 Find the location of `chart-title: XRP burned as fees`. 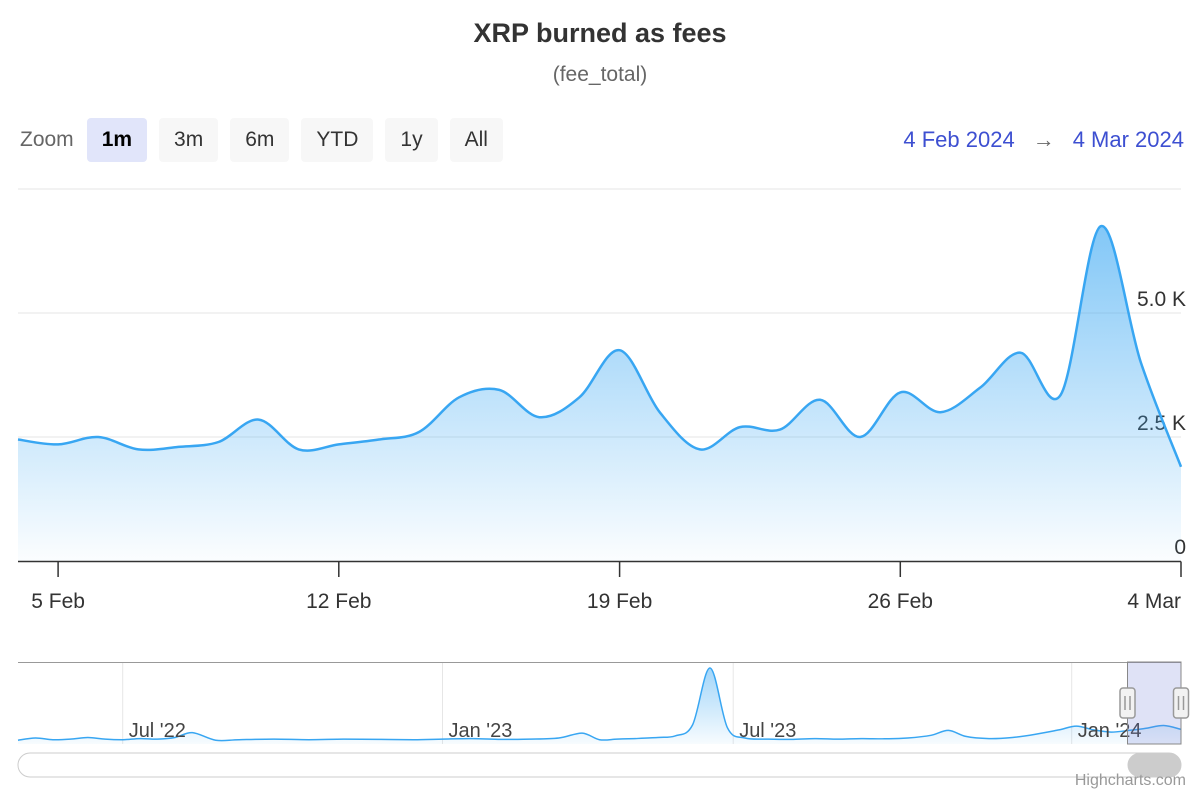

chart-title: XRP burned as fees is located at coordinates (600, 33).